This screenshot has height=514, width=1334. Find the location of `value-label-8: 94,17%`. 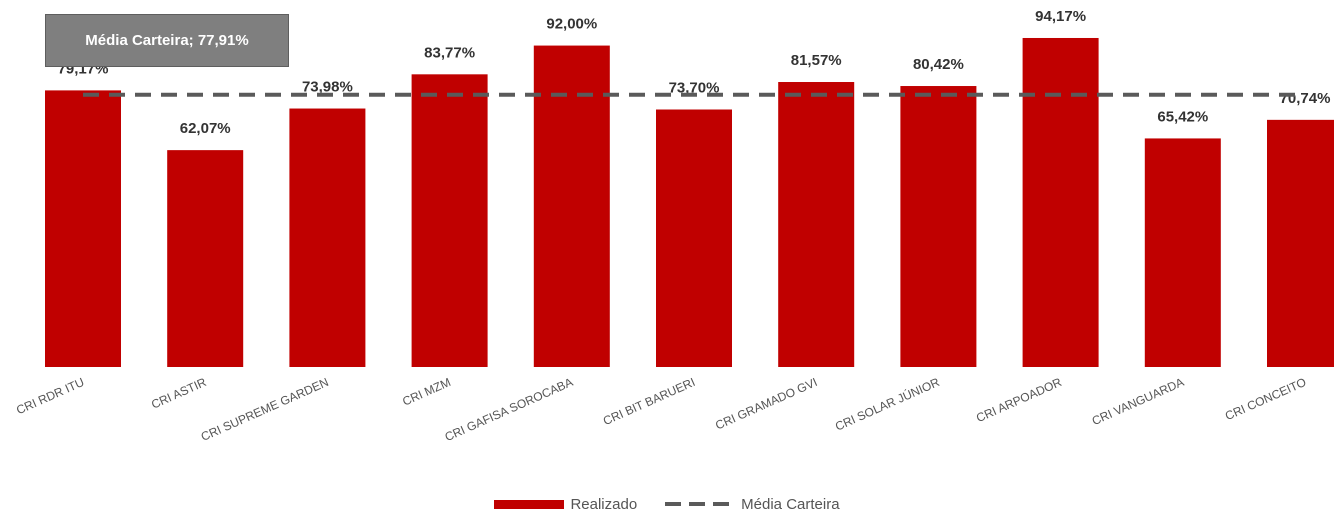

value-label-8: 94,17% is located at coordinates (1060, 16).